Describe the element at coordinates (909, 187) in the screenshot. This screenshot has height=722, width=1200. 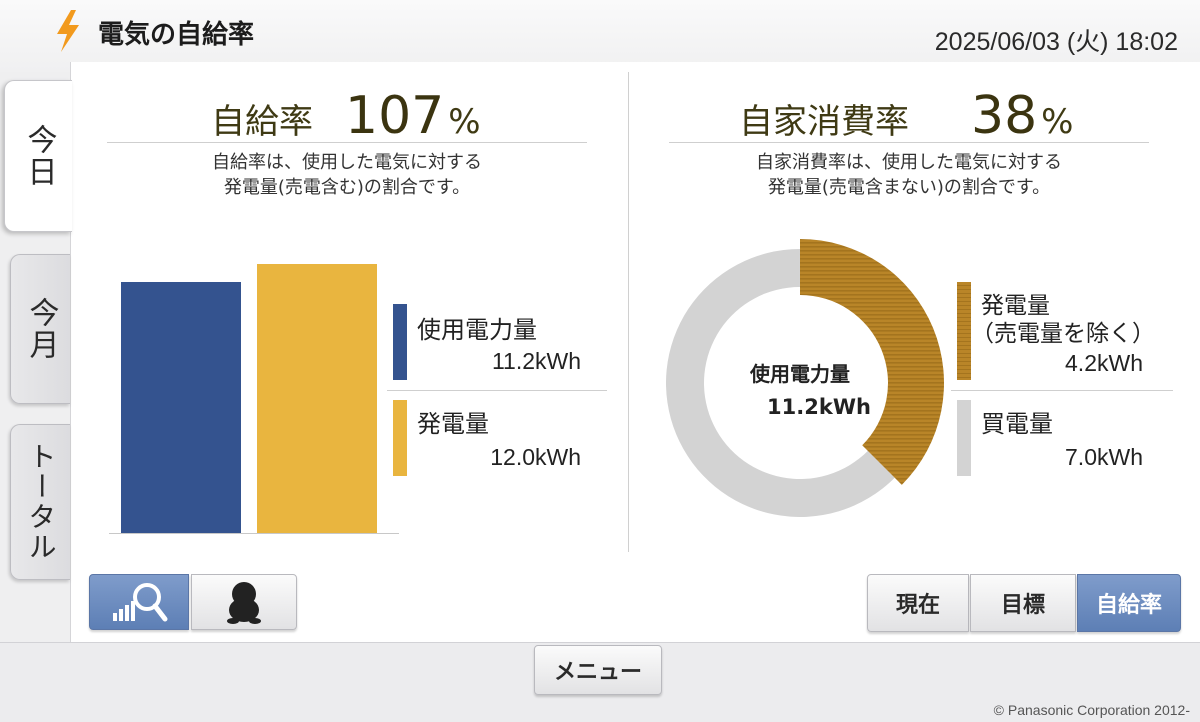
I see `description-line: 発電量(売電含まない)の割合です。` at that location.